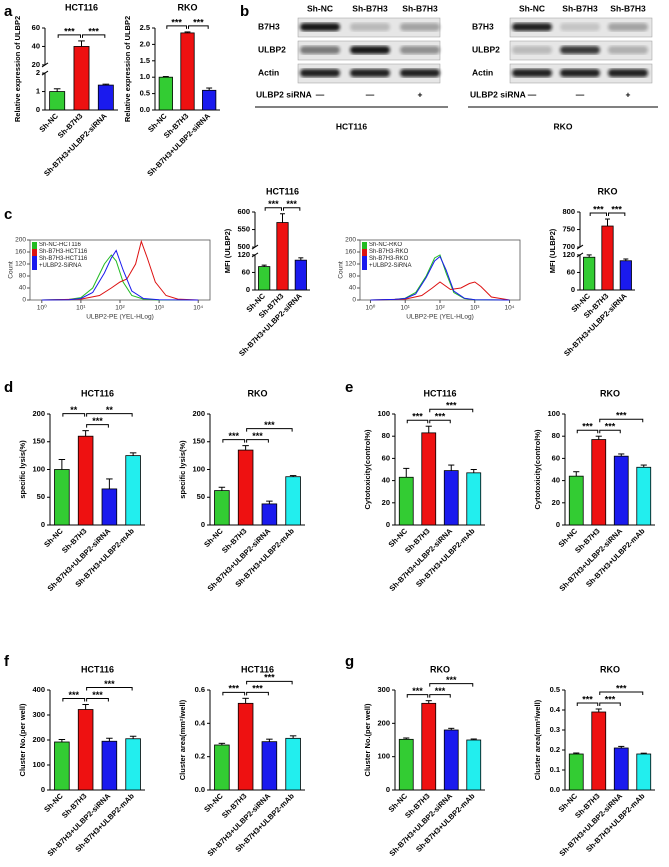 The width and height of the screenshot is (669, 867). Describe the element at coordinates (420, 94) in the screenshot. I see `sirna-sign: +` at that location.